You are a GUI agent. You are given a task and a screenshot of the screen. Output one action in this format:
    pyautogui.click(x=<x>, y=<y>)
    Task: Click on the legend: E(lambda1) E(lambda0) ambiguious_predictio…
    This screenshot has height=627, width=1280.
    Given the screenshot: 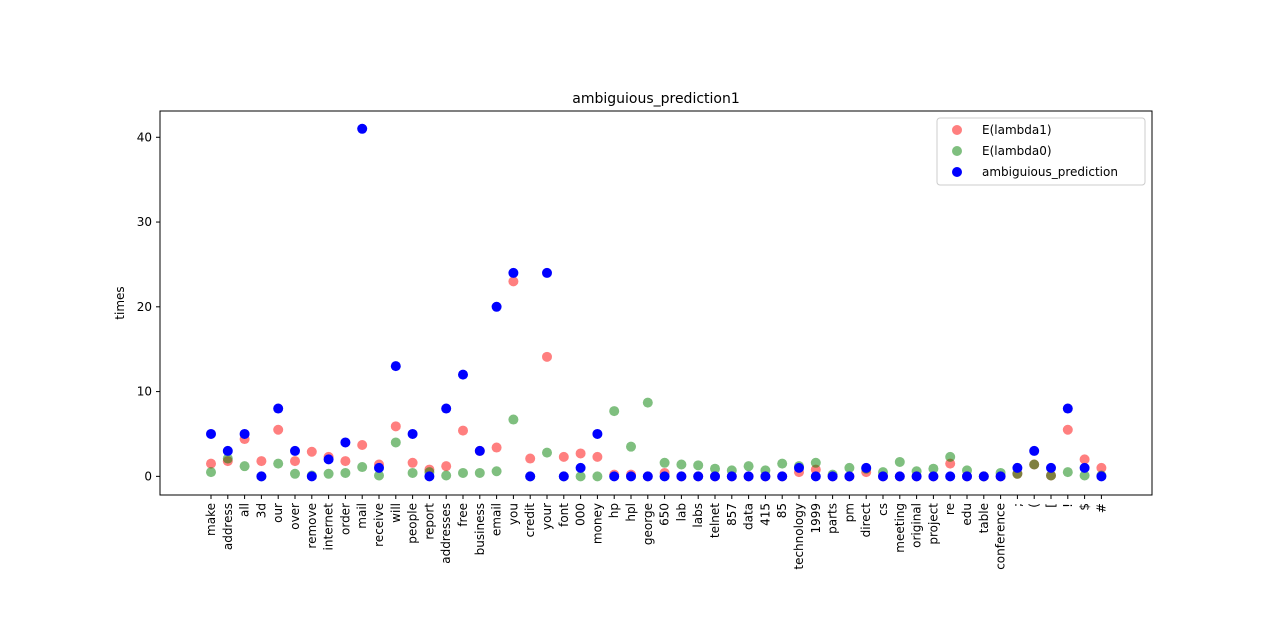 What is the action you would take?
    pyautogui.click(x=1041, y=151)
    